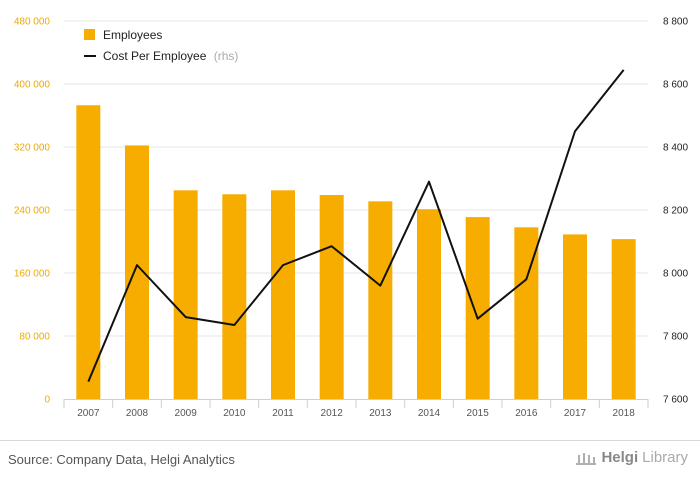 The height and width of the screenshot is (483, 700). I want to click on left-tick-label: 320 000, so click(32, 148).